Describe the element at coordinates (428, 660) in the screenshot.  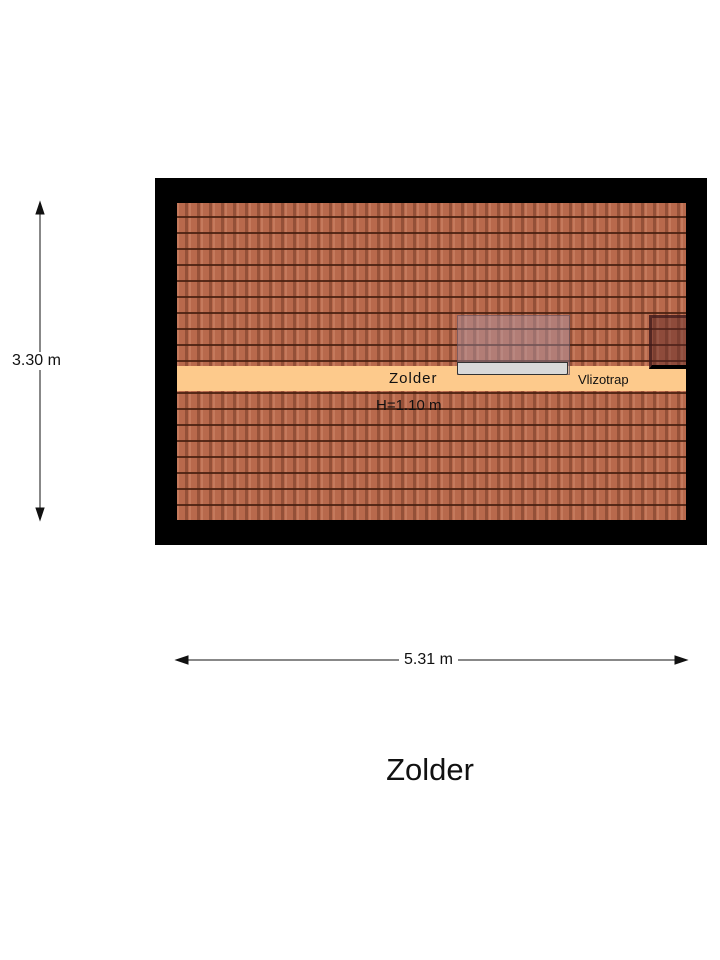
I see `width-dimension-label: 5.31 m` at that location.